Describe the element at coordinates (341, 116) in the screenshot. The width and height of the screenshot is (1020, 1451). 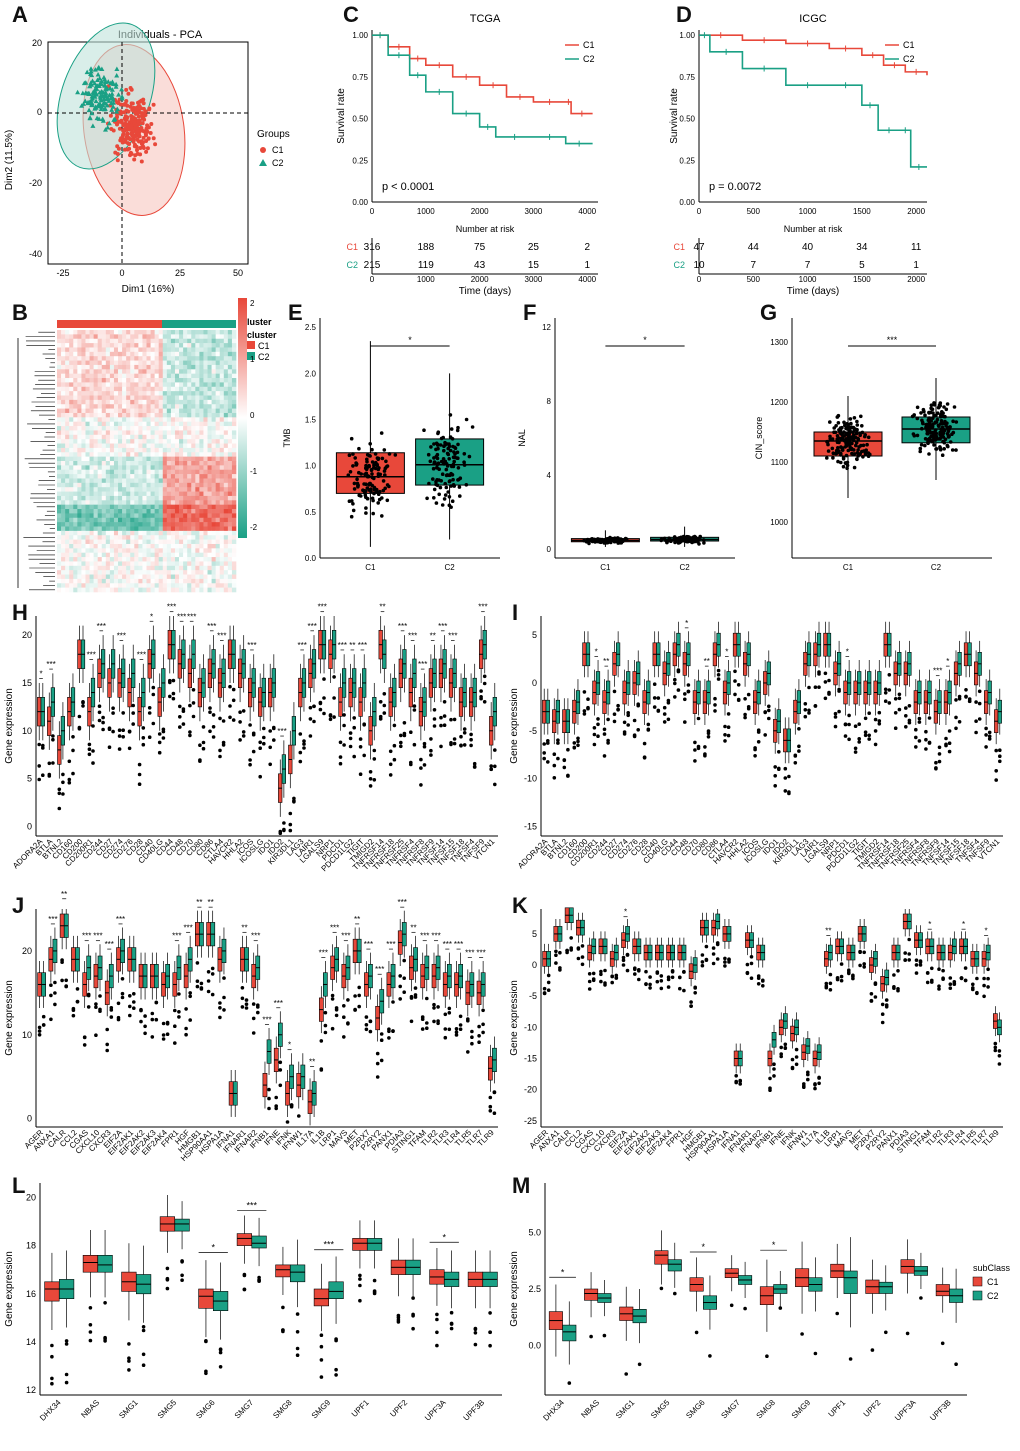
I see `km-ylabel: Survival rate` at that location.